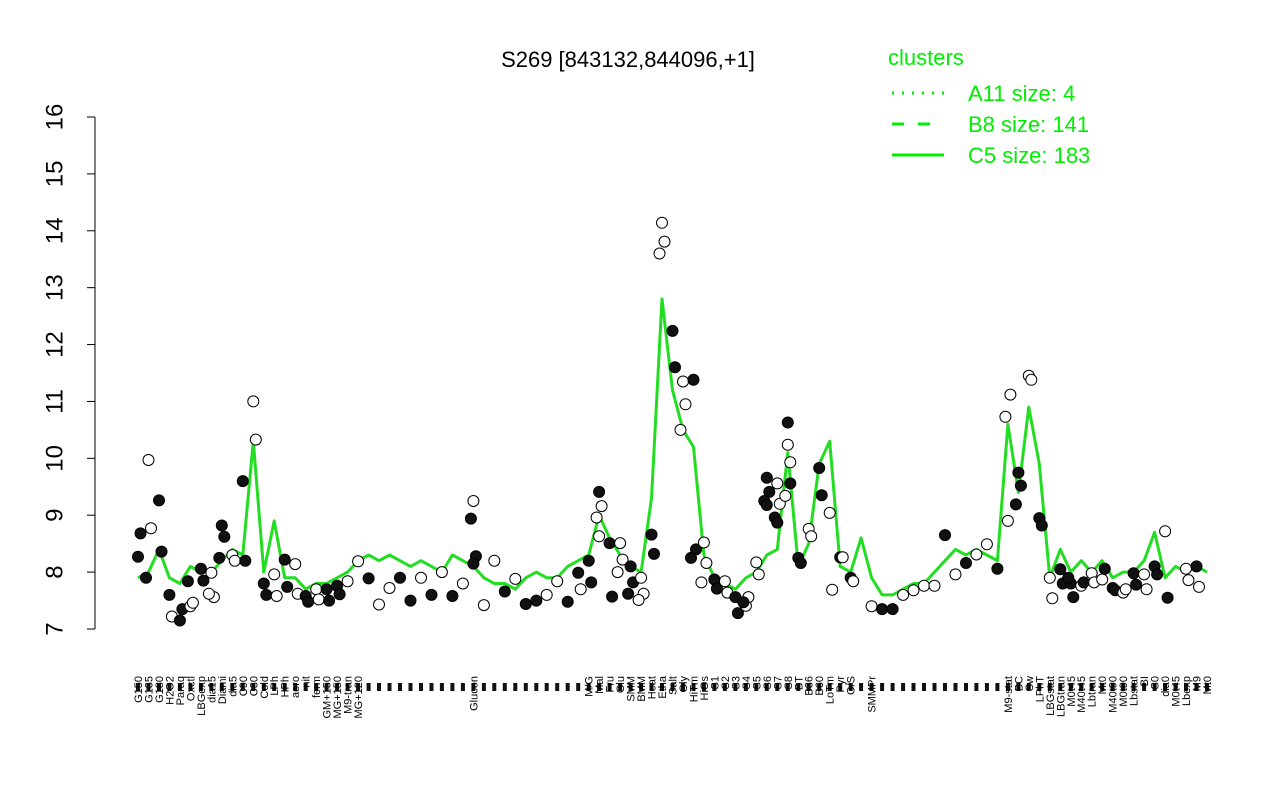 The height and width of the screenshot is (800, 1280). I want to click on chart-title: S269 [843132,844096,+1], so click(628, 59).